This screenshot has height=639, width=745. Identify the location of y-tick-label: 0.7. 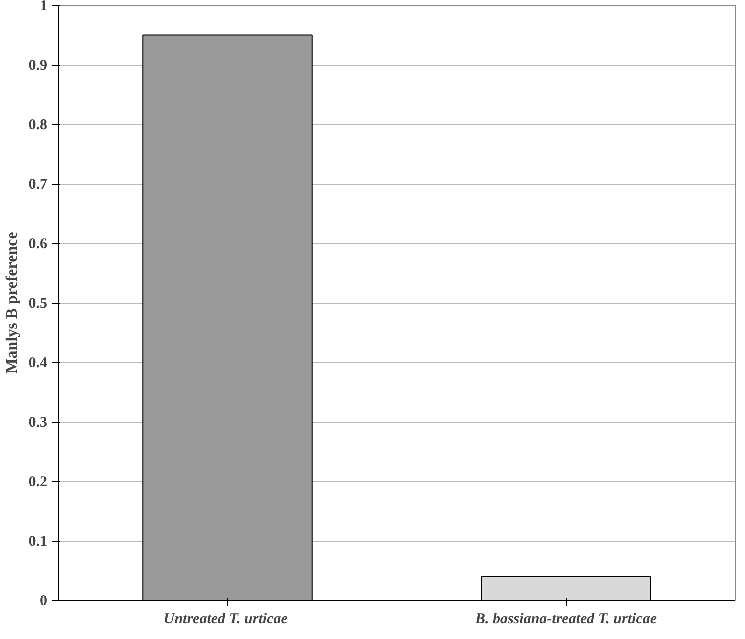
(38, 185).